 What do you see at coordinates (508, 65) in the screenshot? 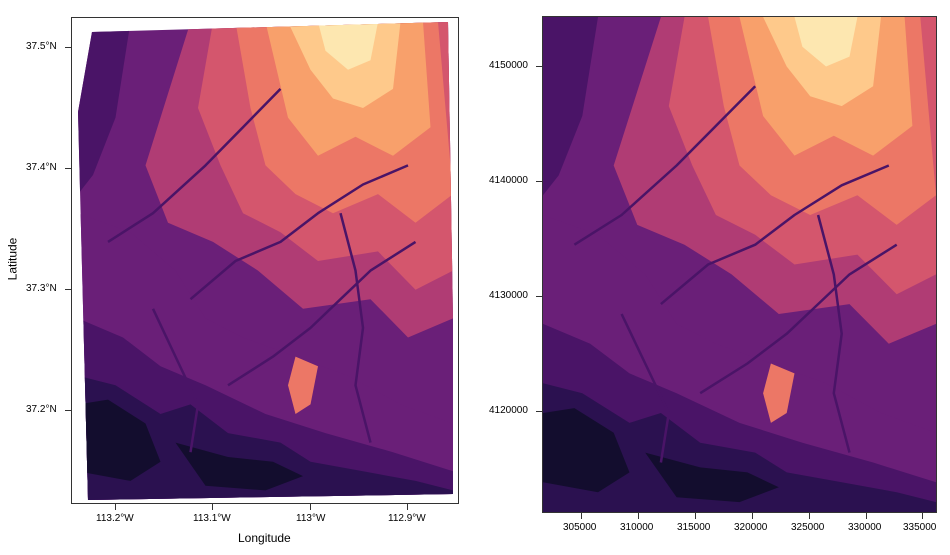
I see `y-tick-label: 4150000` at bounding box center [508, 65].